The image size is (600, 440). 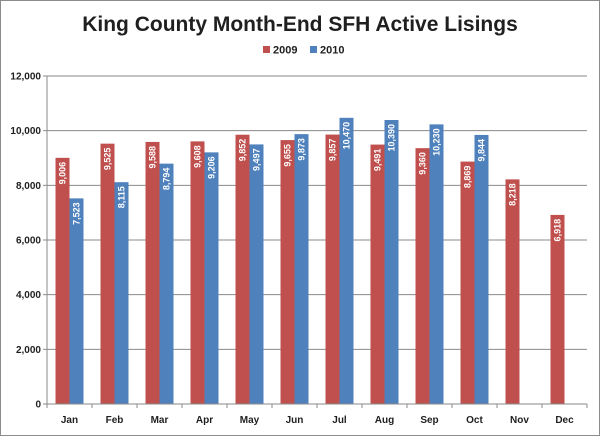 What do you see at coordinates (467, 282) in the screenshot?
I see `bar-2009-oct` at bounding box center [467, 282].